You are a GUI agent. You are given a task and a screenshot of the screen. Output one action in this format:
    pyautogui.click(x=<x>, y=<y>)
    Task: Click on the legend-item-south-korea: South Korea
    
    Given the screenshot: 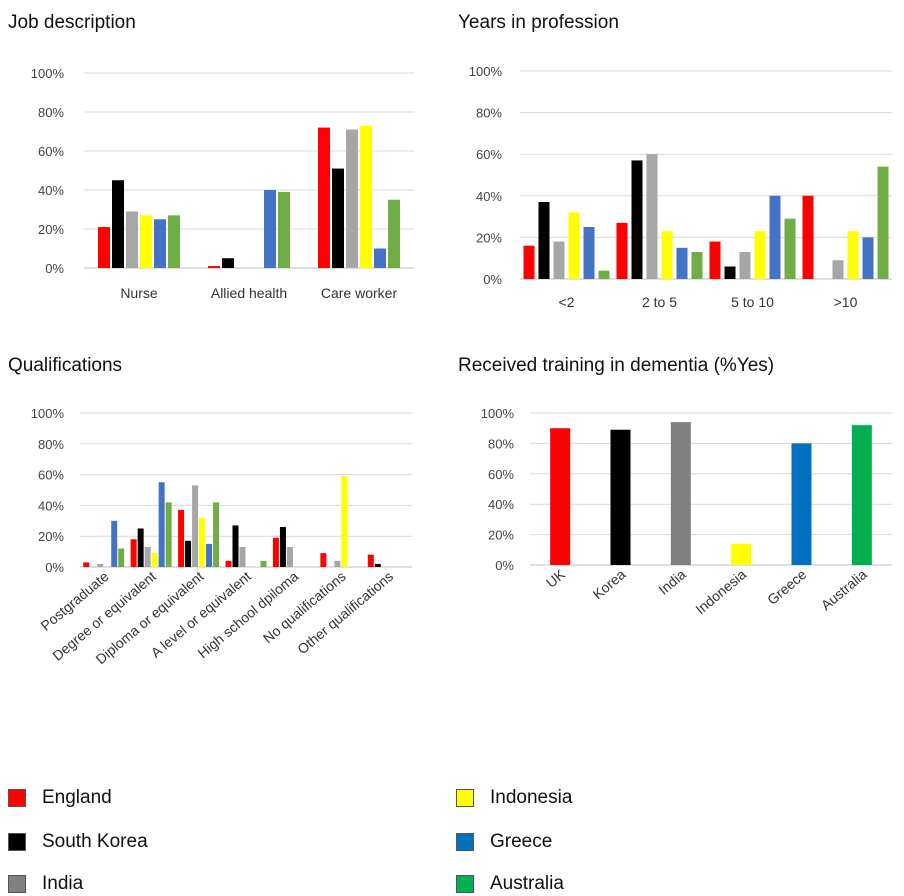 What is the action you would take?
    pyautogui.click(x=78, y=842)
    